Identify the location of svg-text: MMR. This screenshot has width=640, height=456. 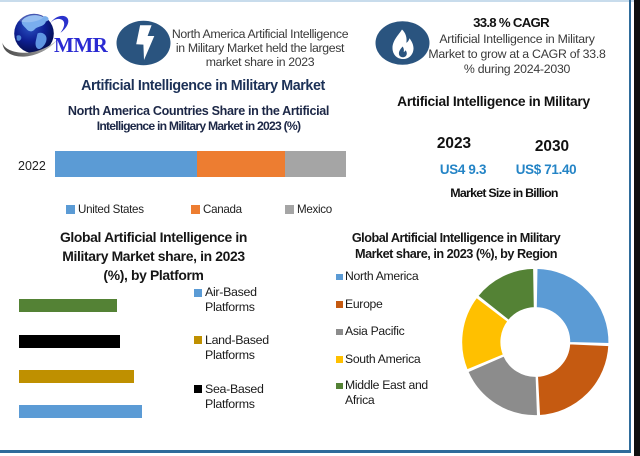
(81, 45).